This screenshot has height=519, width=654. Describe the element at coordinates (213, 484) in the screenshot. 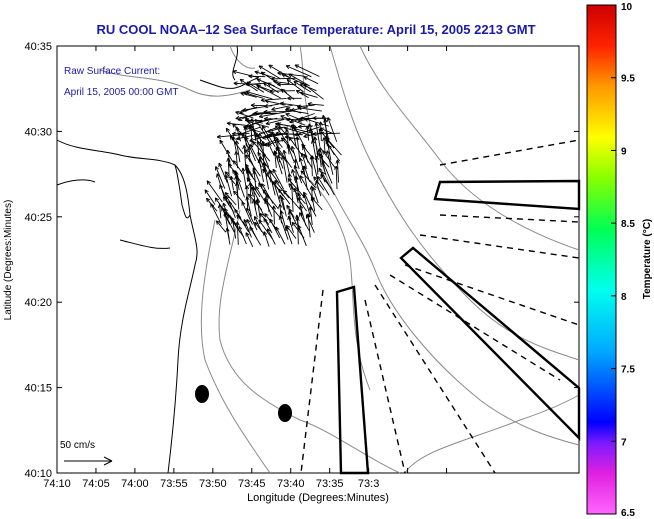

I see `x-tick-label: 73:50` at that location.